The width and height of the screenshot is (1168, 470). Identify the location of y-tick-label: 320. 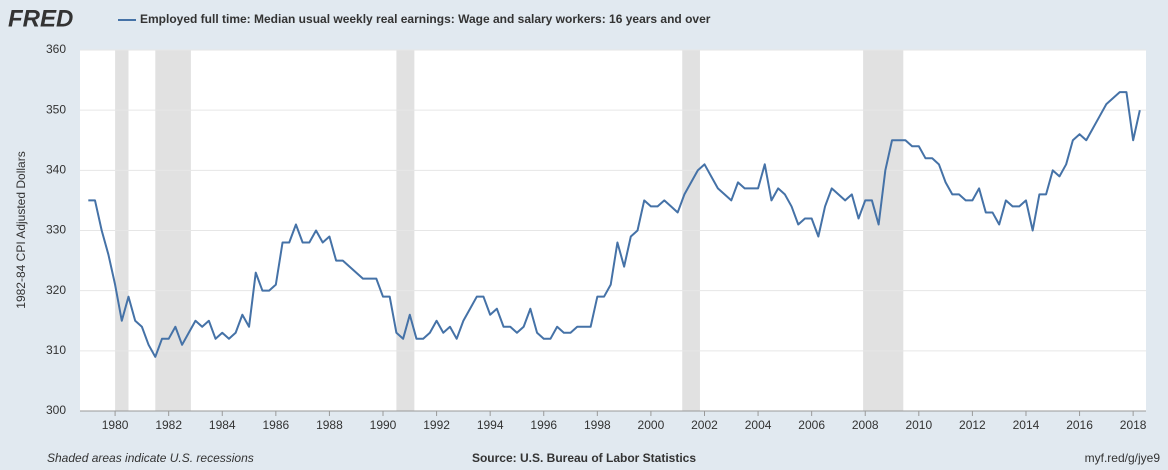
(56, 290).